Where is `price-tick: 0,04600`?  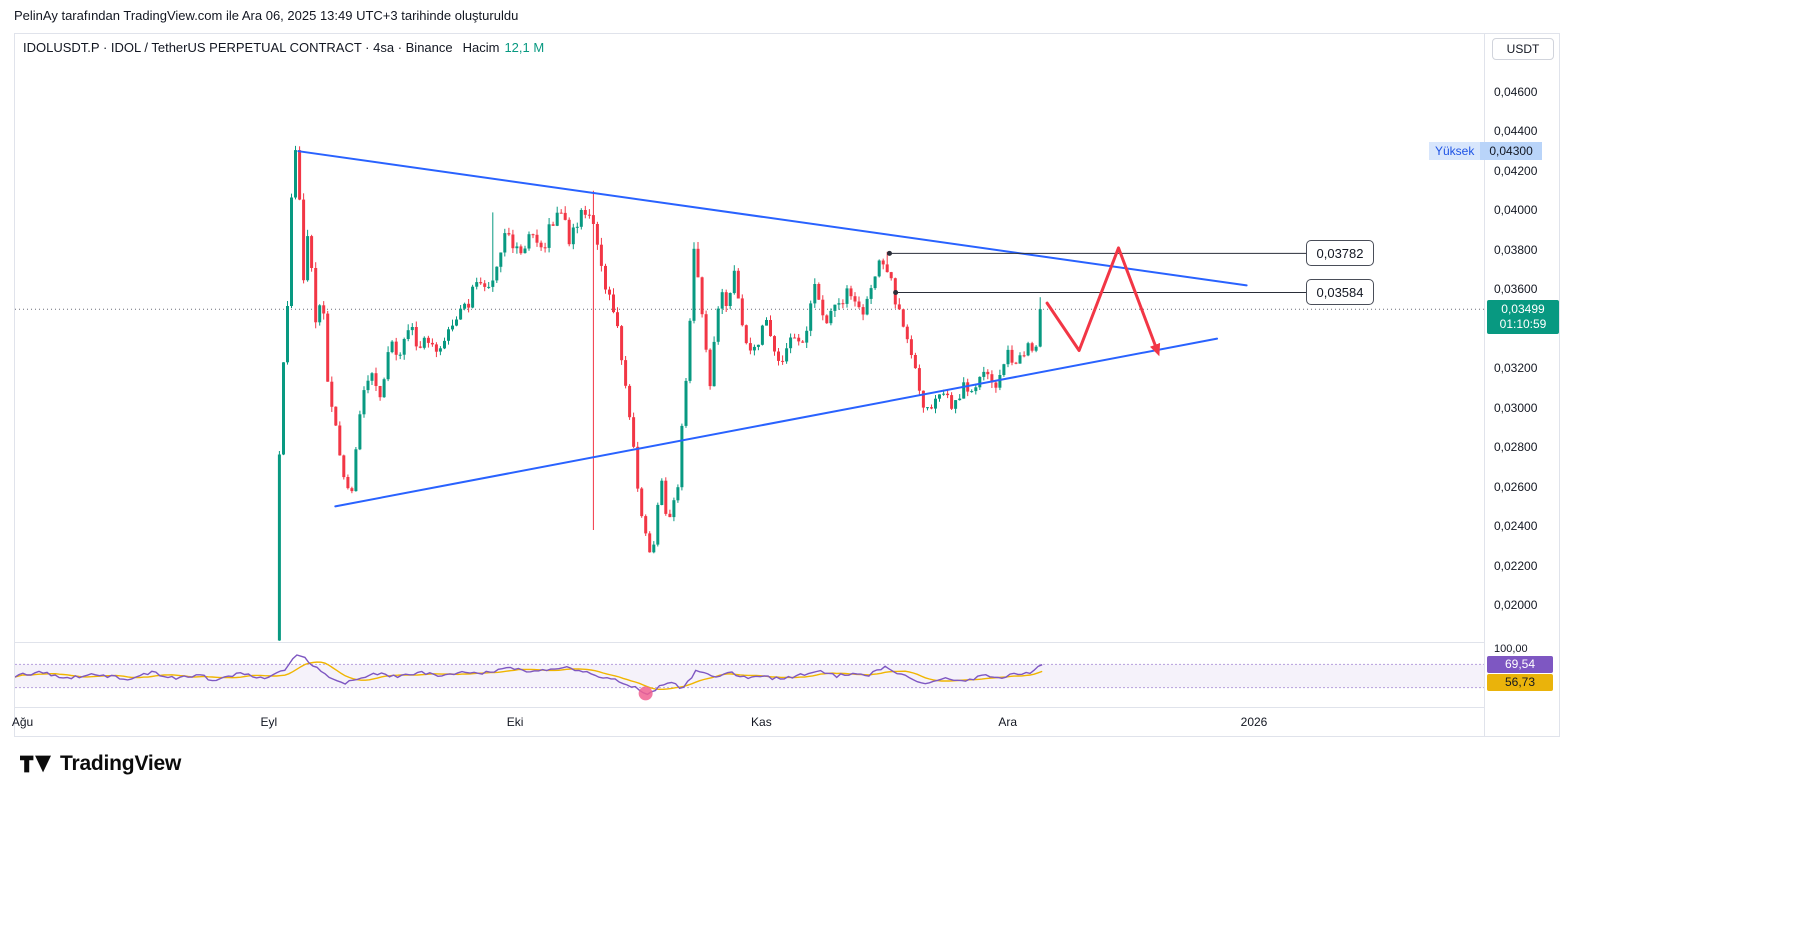
price-tick: 0,04600 is located at coordinates (1516, 92).